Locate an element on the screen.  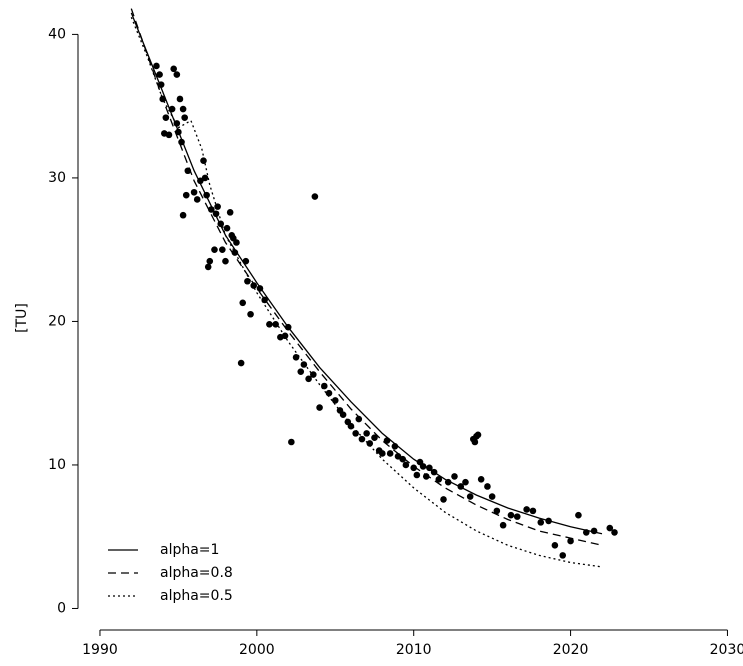
x-tick-label: 2030 is located at coordinates (726, 650).